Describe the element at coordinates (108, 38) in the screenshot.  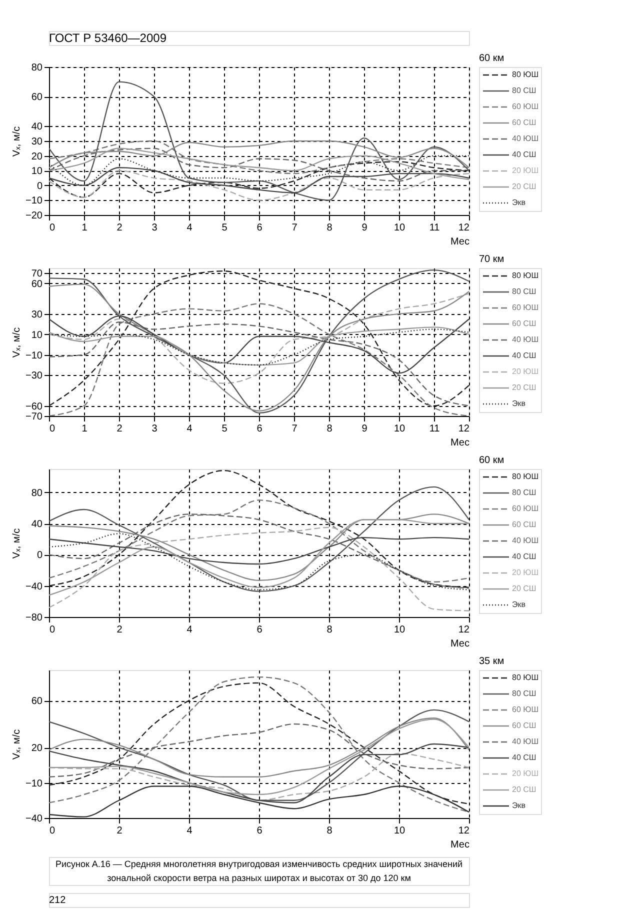
I see `text: ГОСТ Р 53460—2009` at that location.